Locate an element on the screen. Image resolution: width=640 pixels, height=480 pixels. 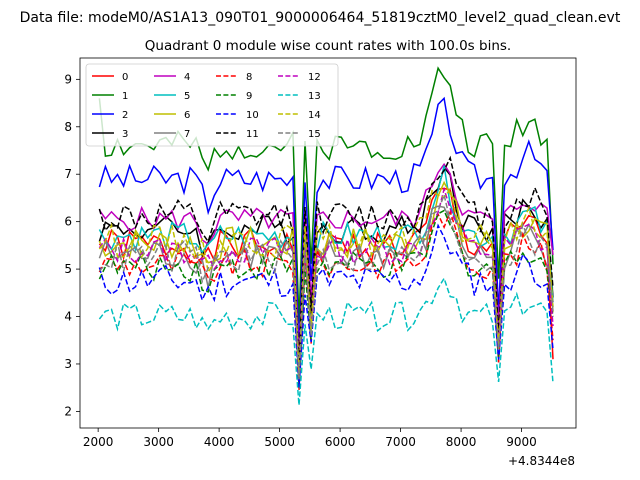
legend-label-11: 11 is located at coordinates (252, 134).